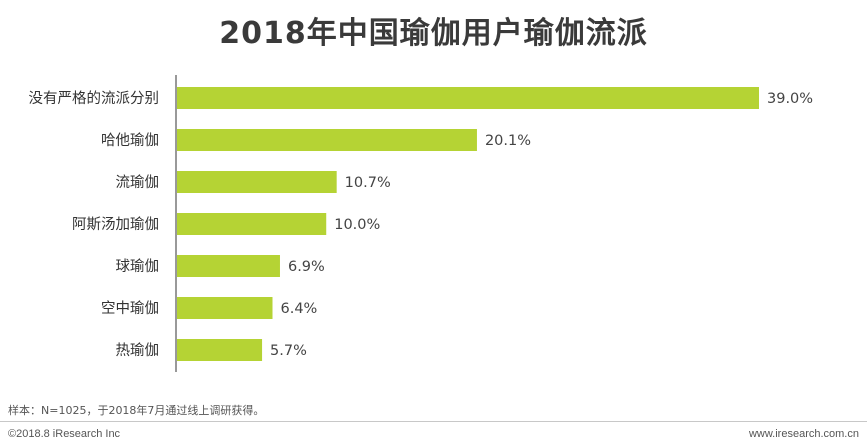 The width and height of the screenshot is (867, 448). What do you see at coordinates (64, 434) in the screenshot?
I see `copyright-text: ©2018.8 iResearch Inc` at bounding box center [64, 434].